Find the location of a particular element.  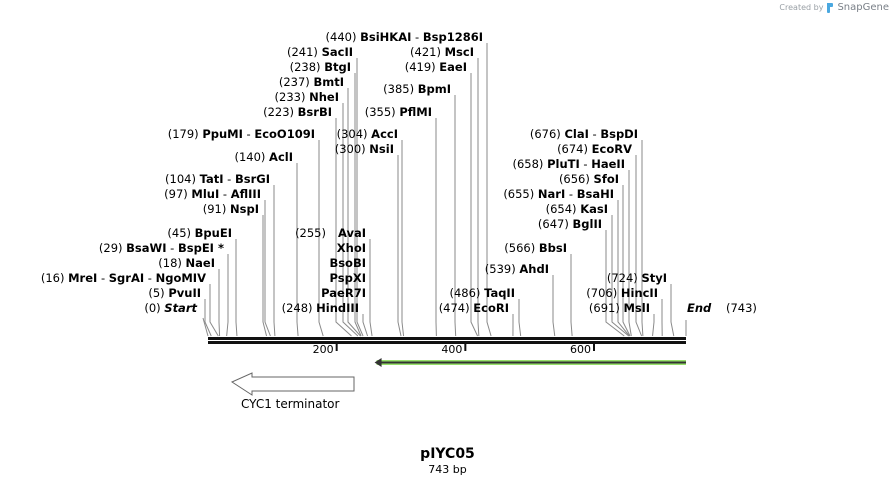

restriction-site: (241) SacII is located at coordinates (325, 191).